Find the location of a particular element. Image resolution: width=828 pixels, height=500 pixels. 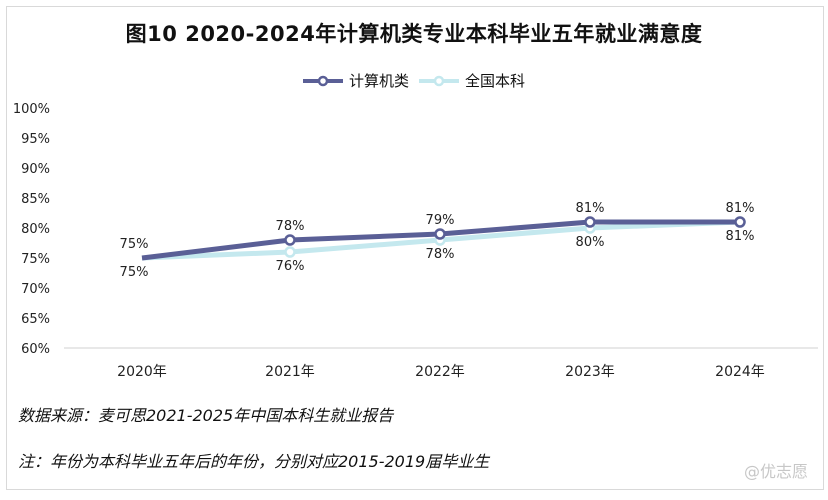

legend-marker-national-icon is located at coordinates (439, 80).